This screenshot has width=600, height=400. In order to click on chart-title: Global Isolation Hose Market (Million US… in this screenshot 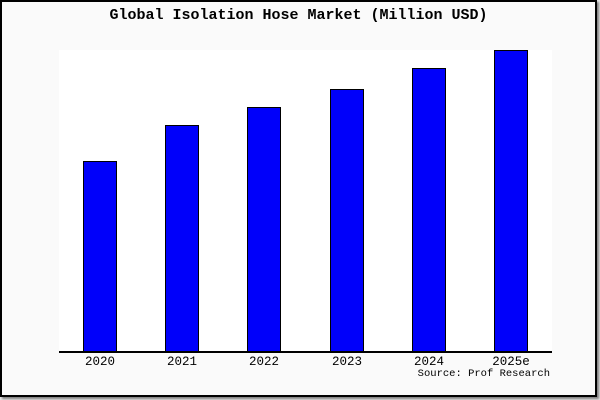, I will do `click(298, 15)`.